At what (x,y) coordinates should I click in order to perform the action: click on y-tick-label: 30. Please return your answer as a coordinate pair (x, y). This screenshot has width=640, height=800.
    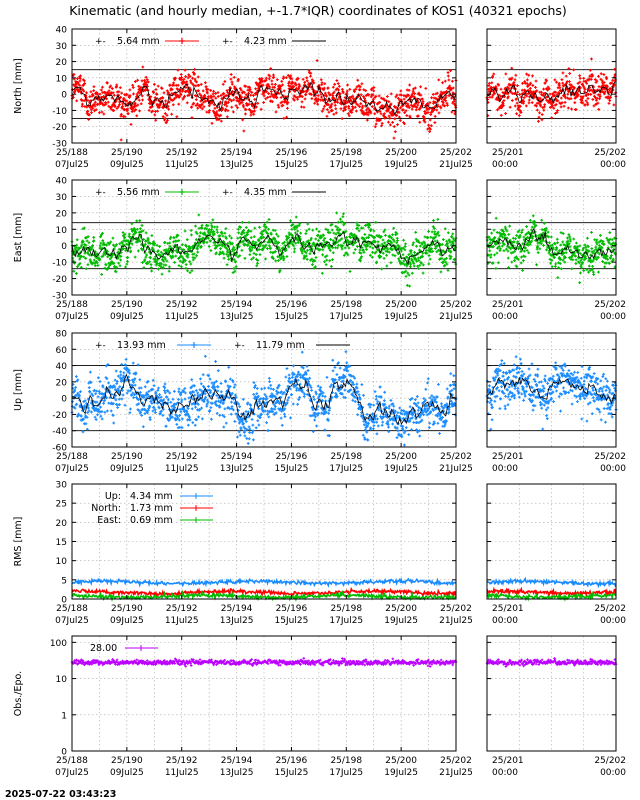
    Looking at the image, I should click on (62, 47).